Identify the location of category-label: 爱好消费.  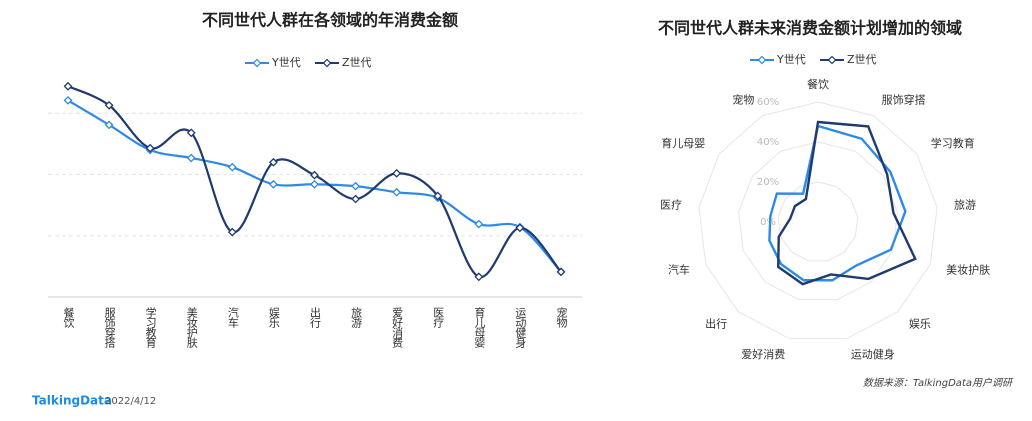
(763, 354).